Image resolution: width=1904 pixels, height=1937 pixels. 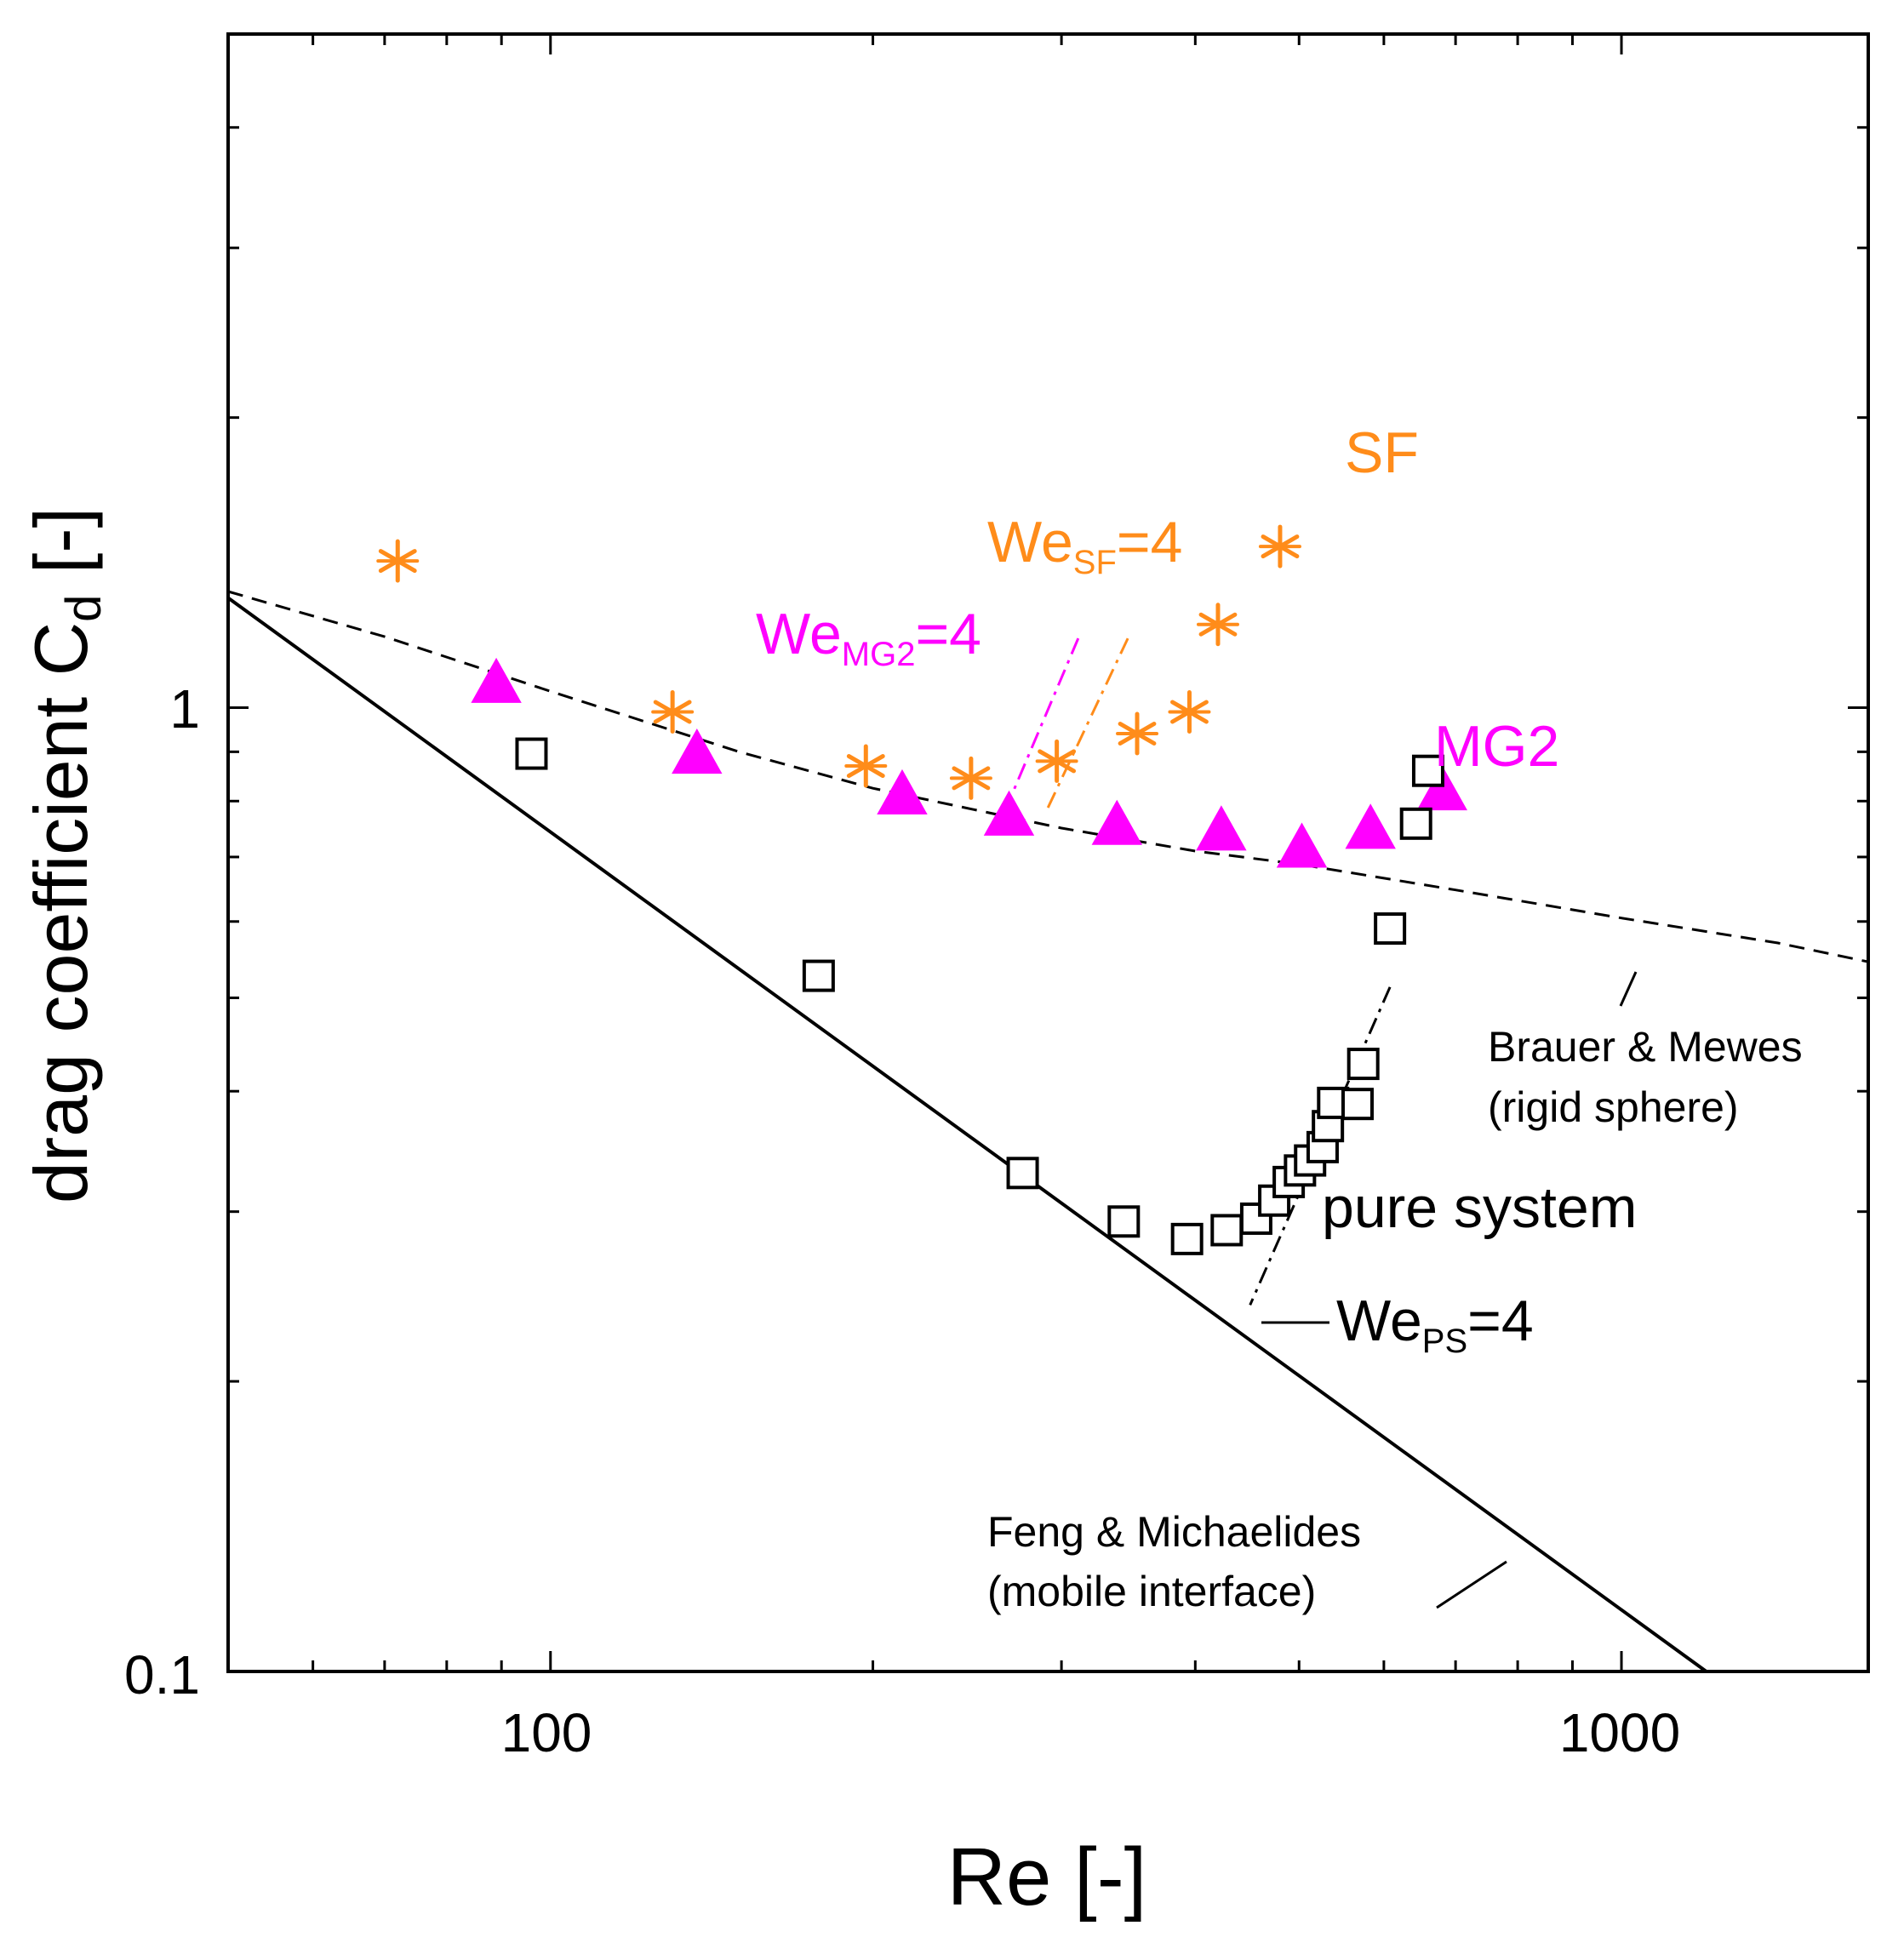 I want to click on we-ps-sub: PS, so click(x=1444, y=1341).